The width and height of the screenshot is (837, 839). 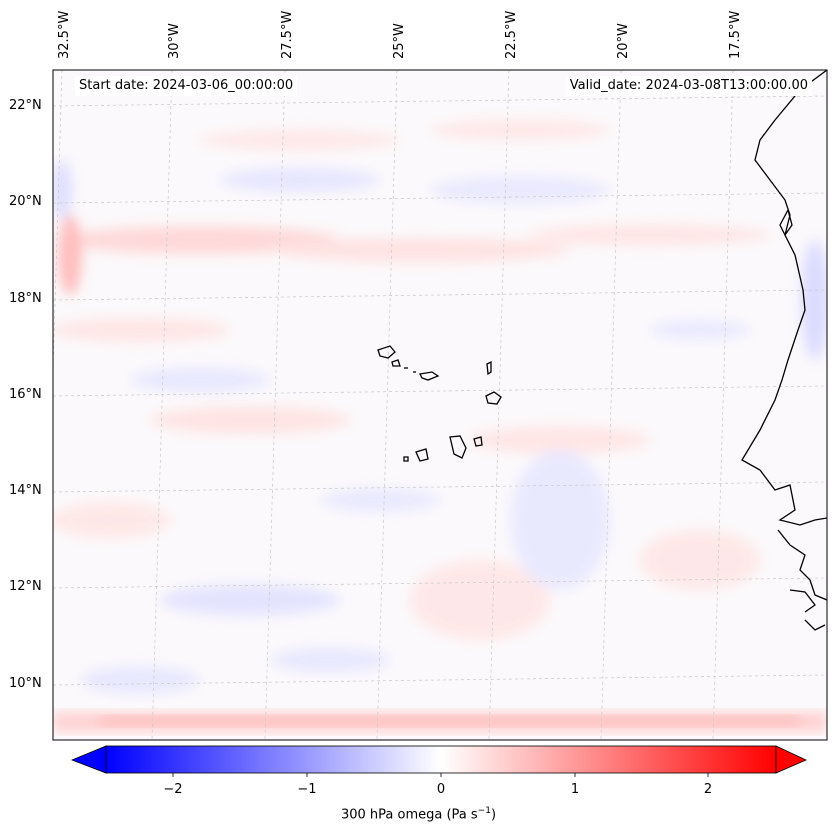 What do you see at coordinates (25, 683) in the screenshot?
I see `lat-label: 10°N` at bounding box center [25, 683].